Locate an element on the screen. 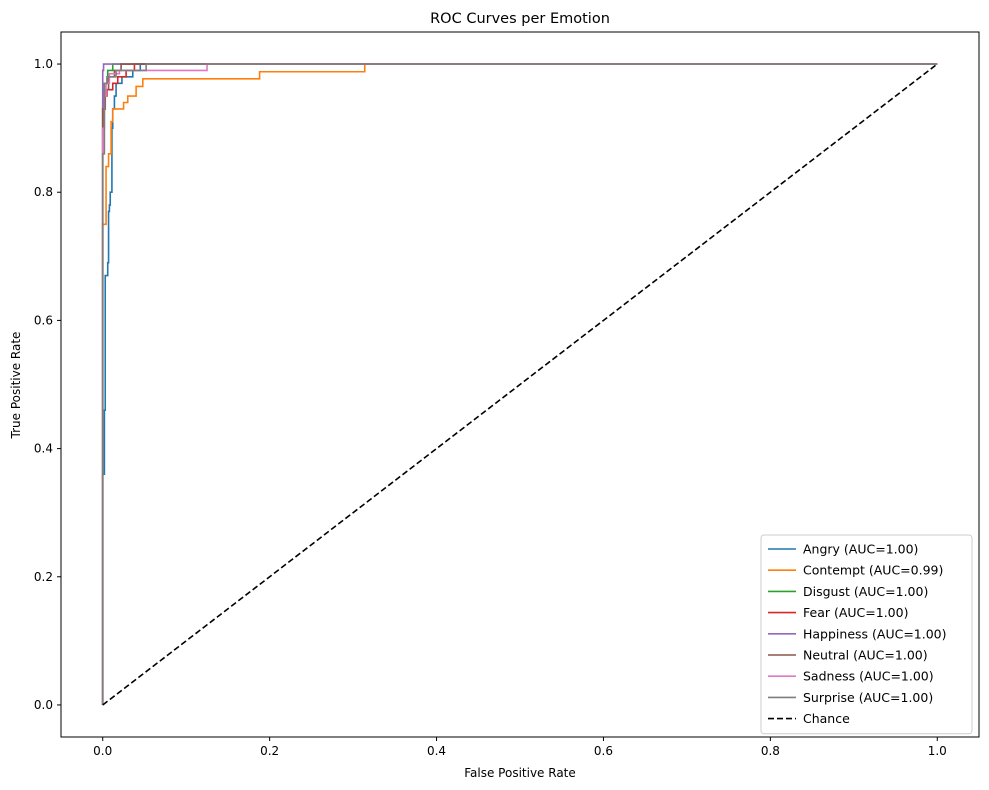 This screenshot has height=790, width=989. y-tick-label: 0.0 is located at coordinates (43, 705).